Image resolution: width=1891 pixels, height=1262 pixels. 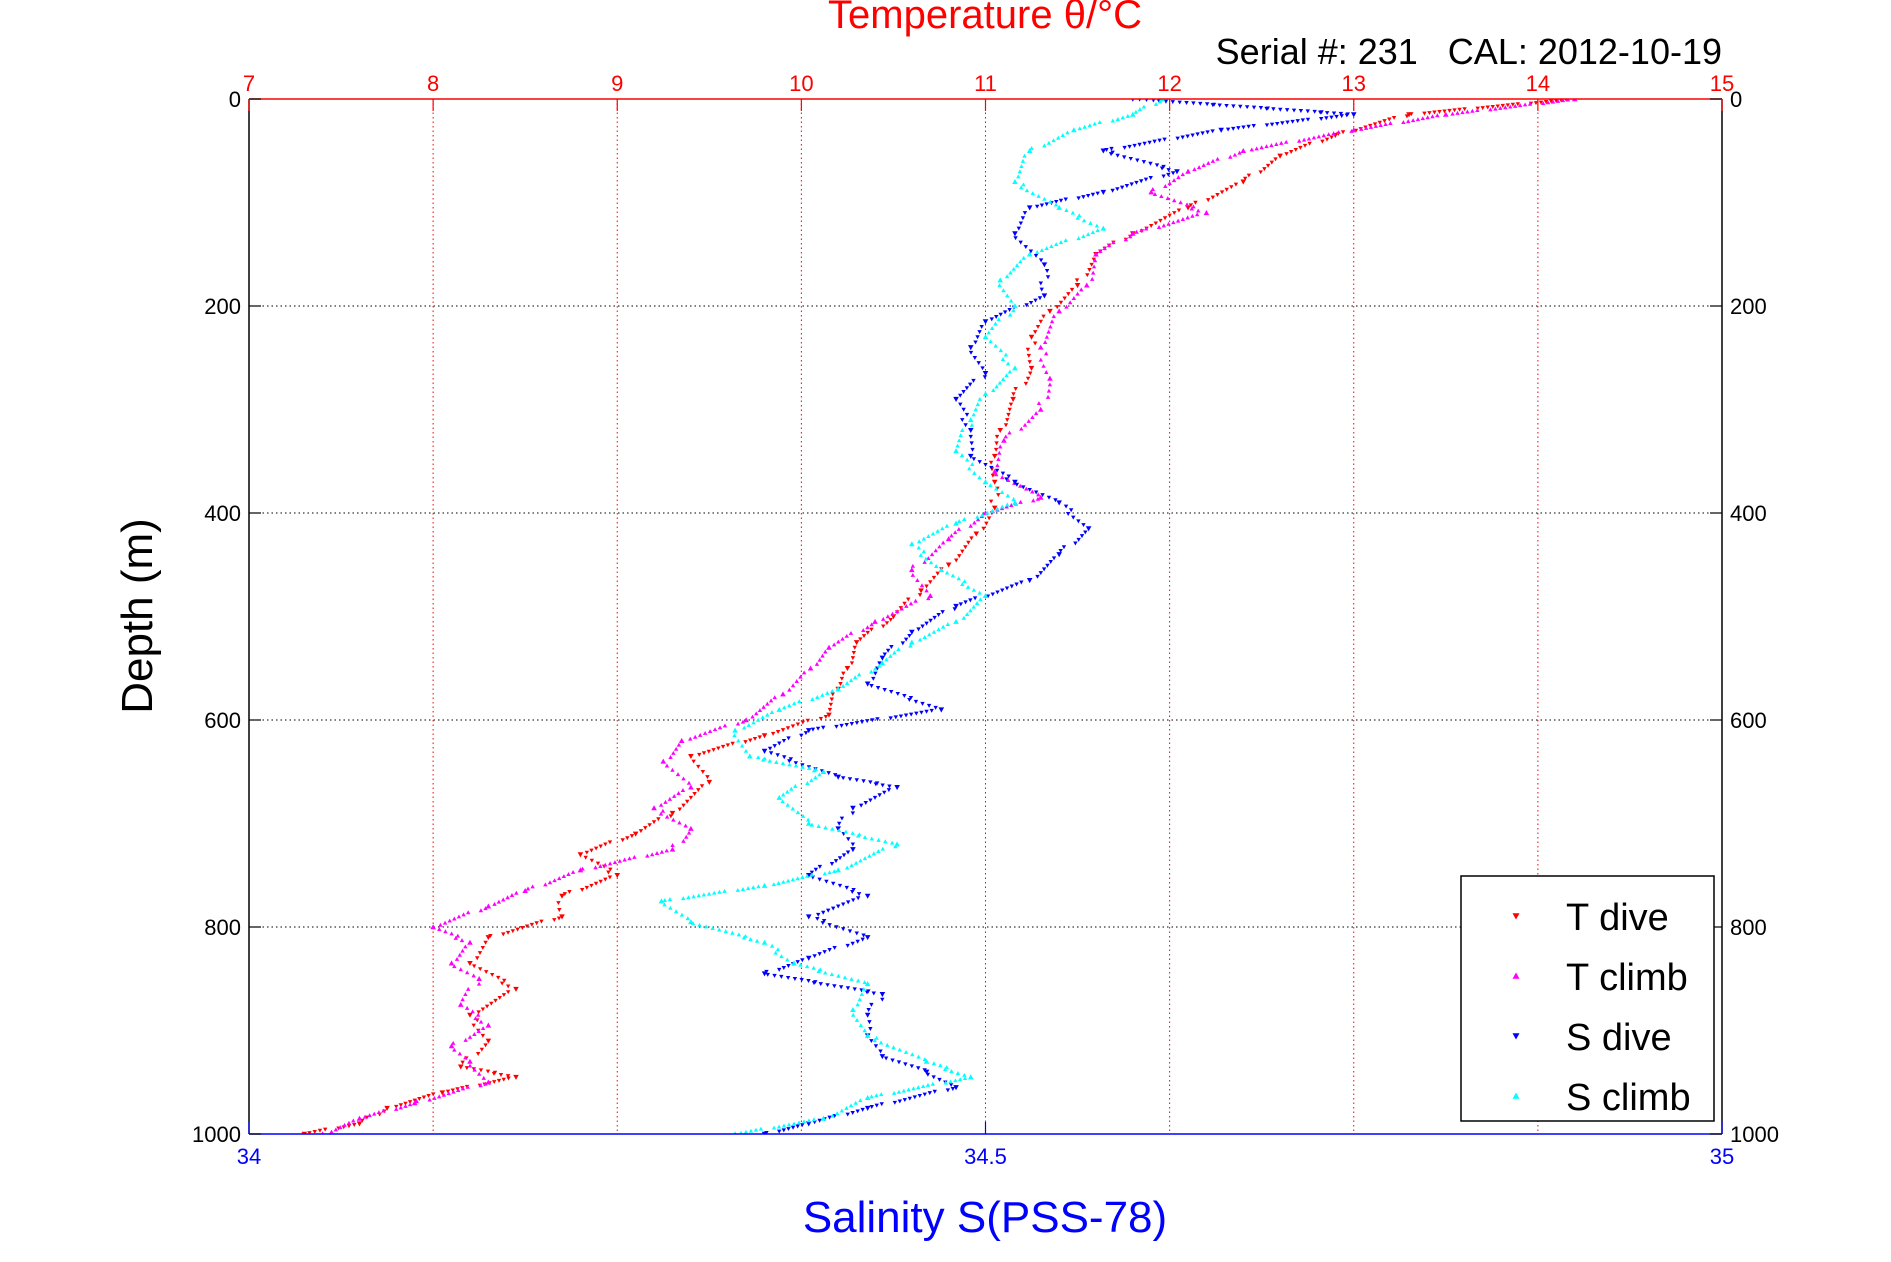 What do you see at coordinates (1592, 1038) in the screenshot?
I see `legend-entry: S dive` at bounding box center [1592, 1038].